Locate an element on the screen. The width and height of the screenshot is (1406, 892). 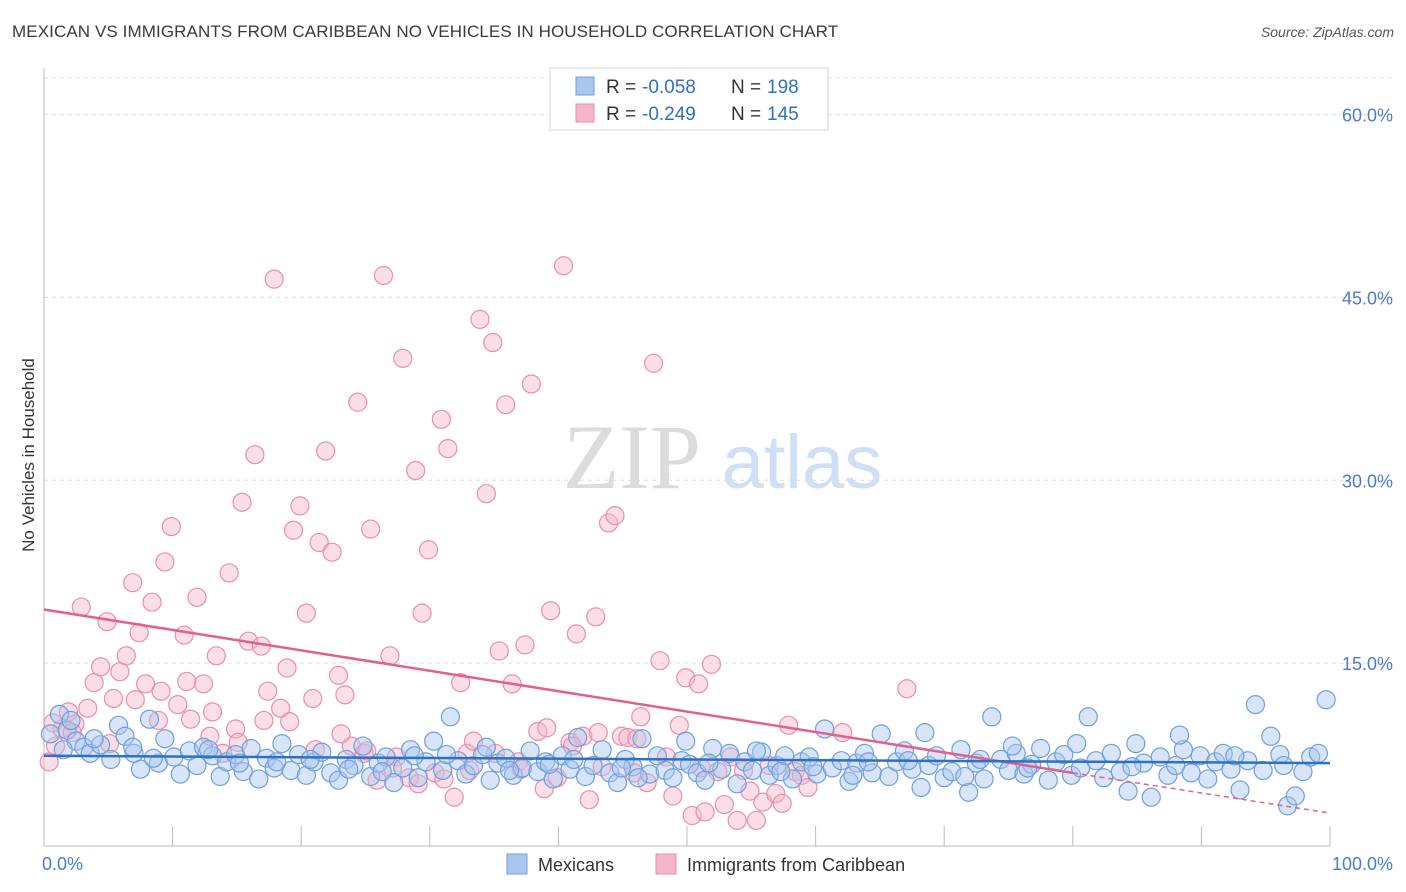
y-tick-label-2: 45.0% is located at coordinates (1367, 298).